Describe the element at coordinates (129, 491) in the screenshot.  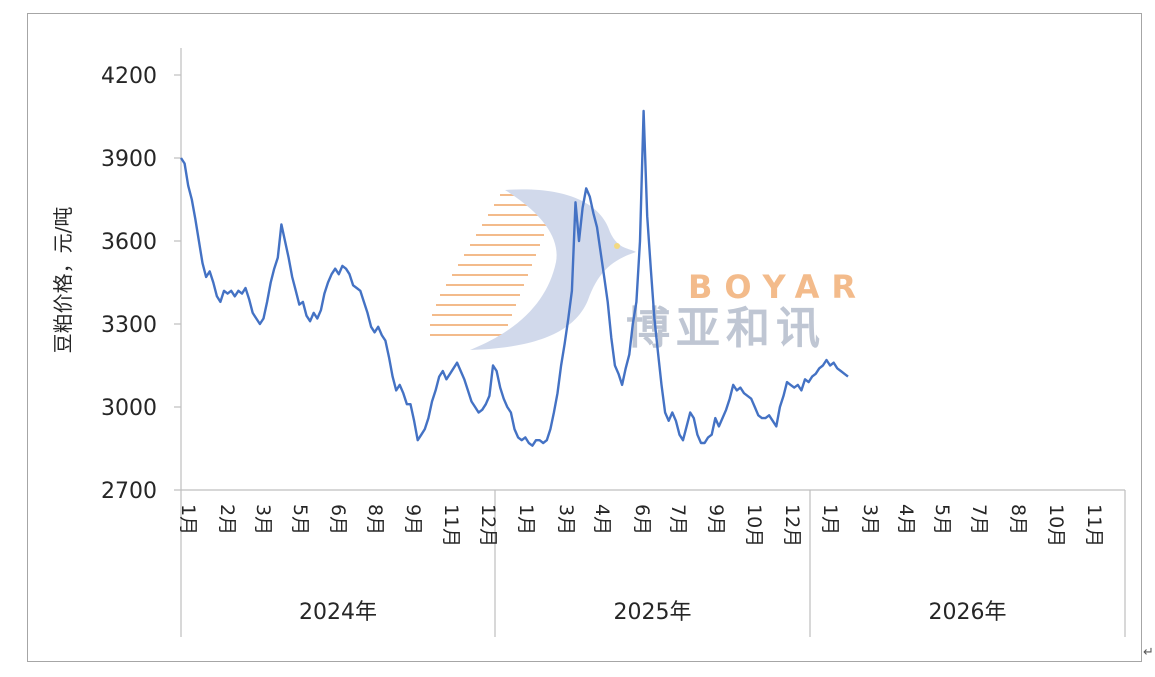
I see `y-tick-label: 2700` at that location.